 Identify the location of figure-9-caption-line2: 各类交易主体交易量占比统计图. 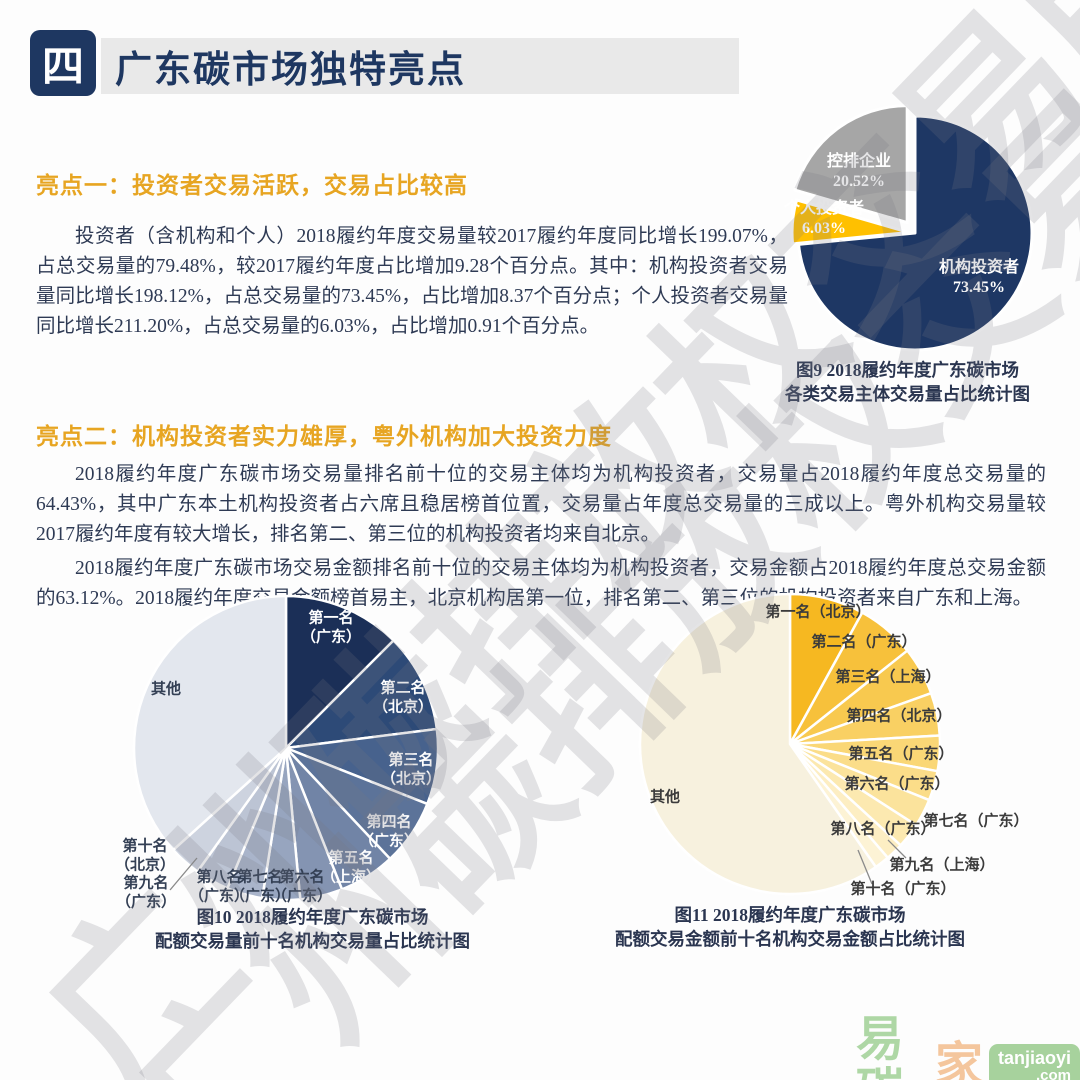
(907, 393).